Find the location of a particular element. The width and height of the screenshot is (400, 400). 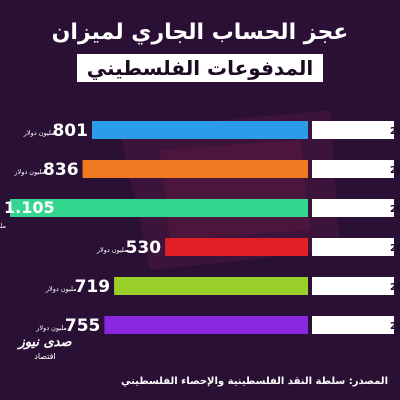

chart-title-line1: عجز الحساب الجاري لميزان is located at coordinates (200, 32).